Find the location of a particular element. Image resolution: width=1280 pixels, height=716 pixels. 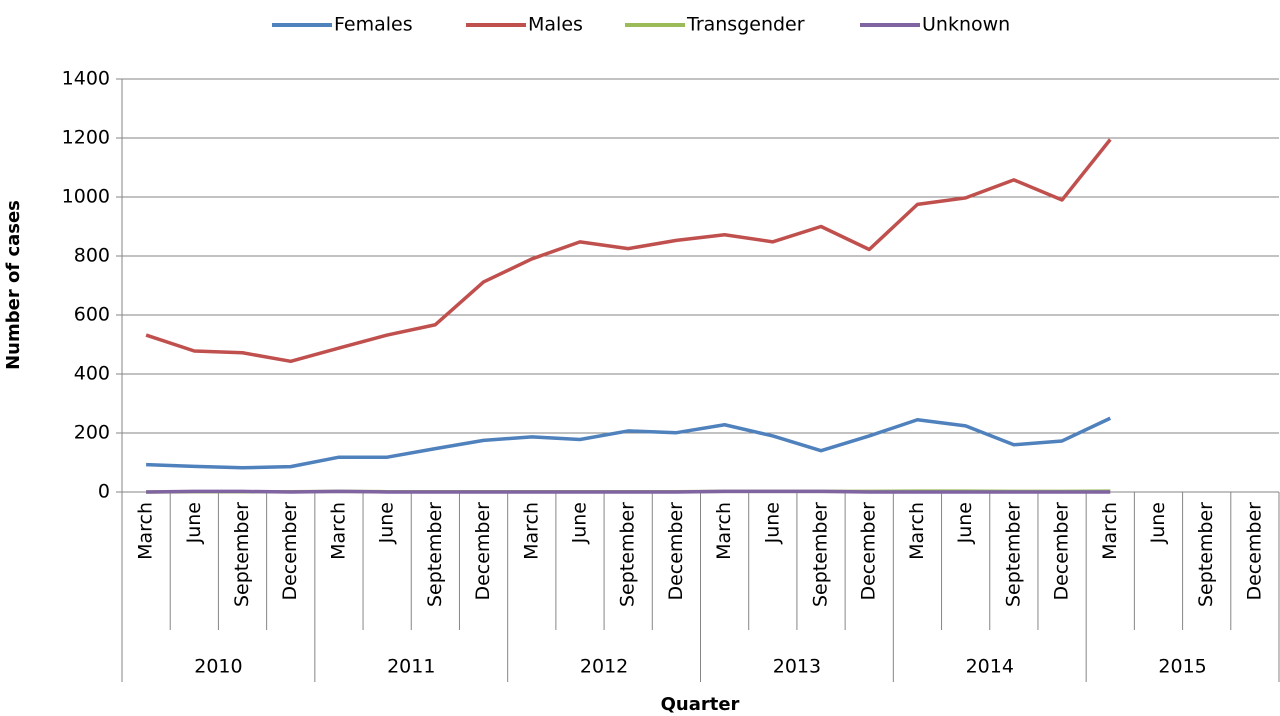

legend-label: Unknown is located at coordinates (966, 25).